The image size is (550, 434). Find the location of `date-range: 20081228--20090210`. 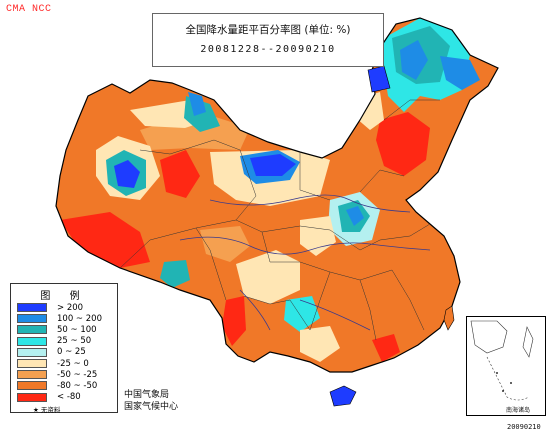

date-range: 20081228--20090210 is located at coordinates (268, 49).